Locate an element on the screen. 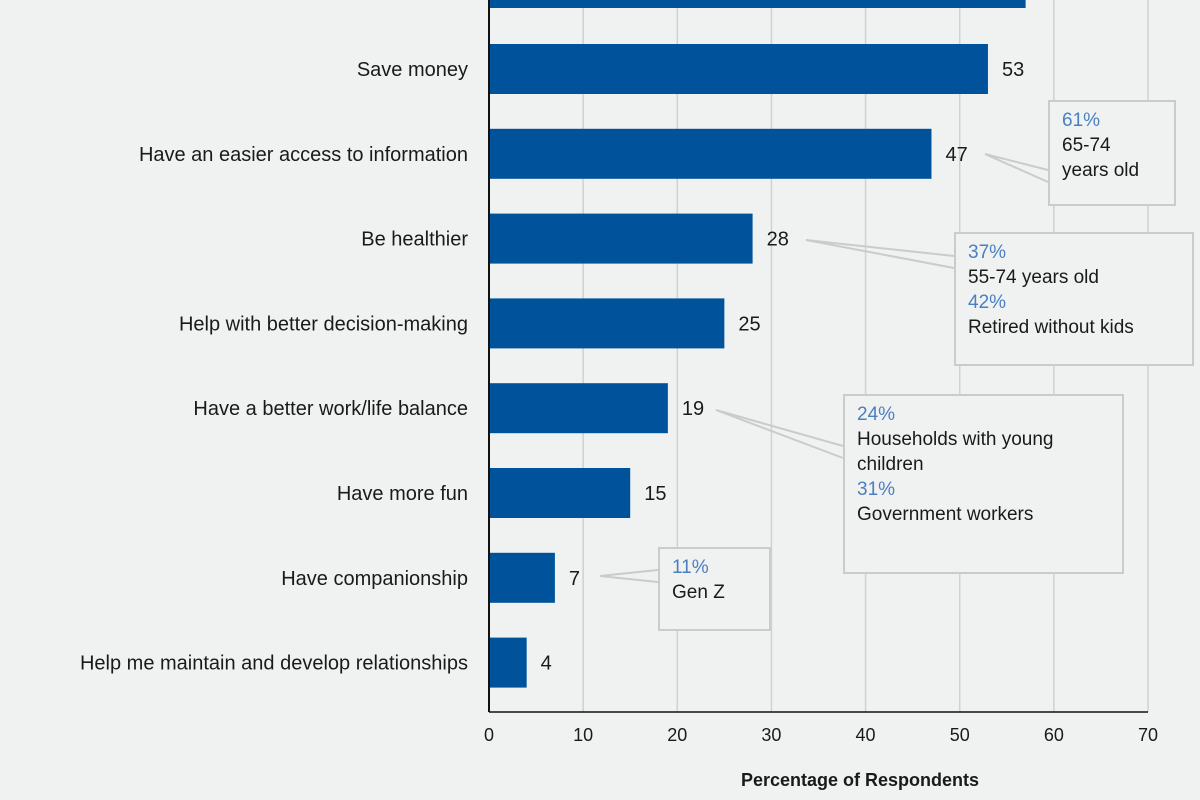 This screenshot has height=800, width=1200. x-axis-title: Percentage of Respondents is located at coordinates (860, 780).